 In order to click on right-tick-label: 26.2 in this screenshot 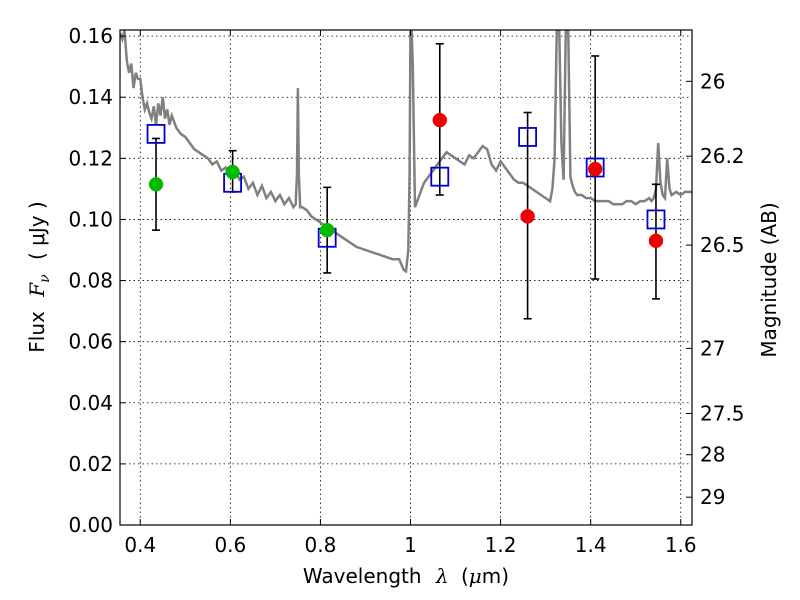, I will do `click(722, 156)`.